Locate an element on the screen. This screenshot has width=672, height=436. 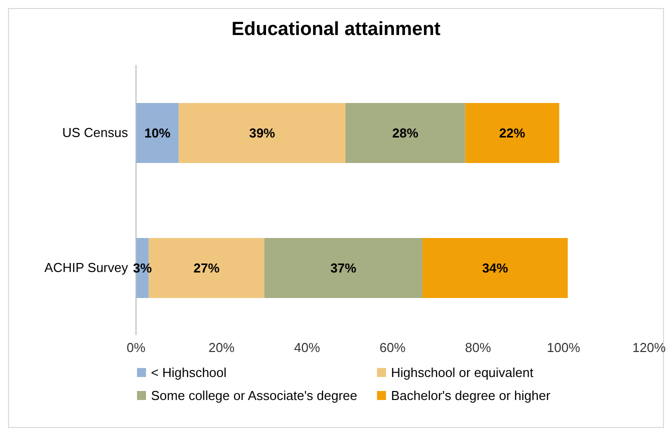
data-label: 27% is located at coordinates (207, 268).